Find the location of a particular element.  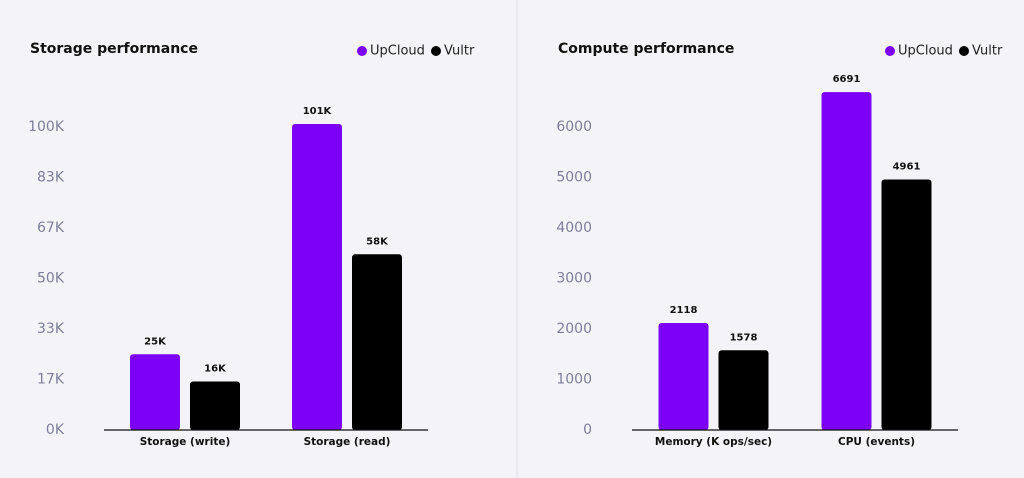

y-tick-label: 100K is located at coordinates (46, 127).